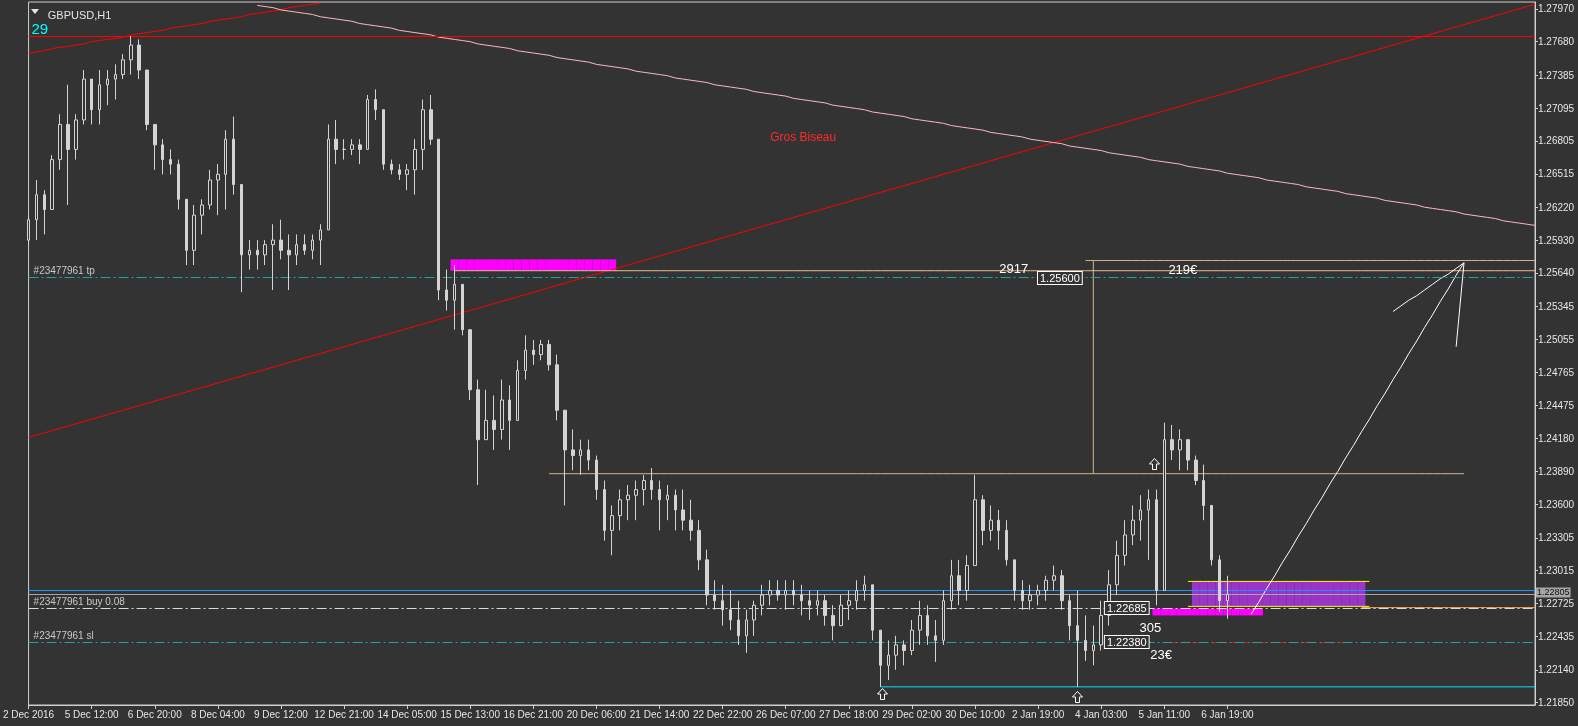 This screenshot has width=1578, height=726. Describe the element at coordinates (1556, 207) in the screenshot. I see `y-tick-label: 1.26220` at that location.